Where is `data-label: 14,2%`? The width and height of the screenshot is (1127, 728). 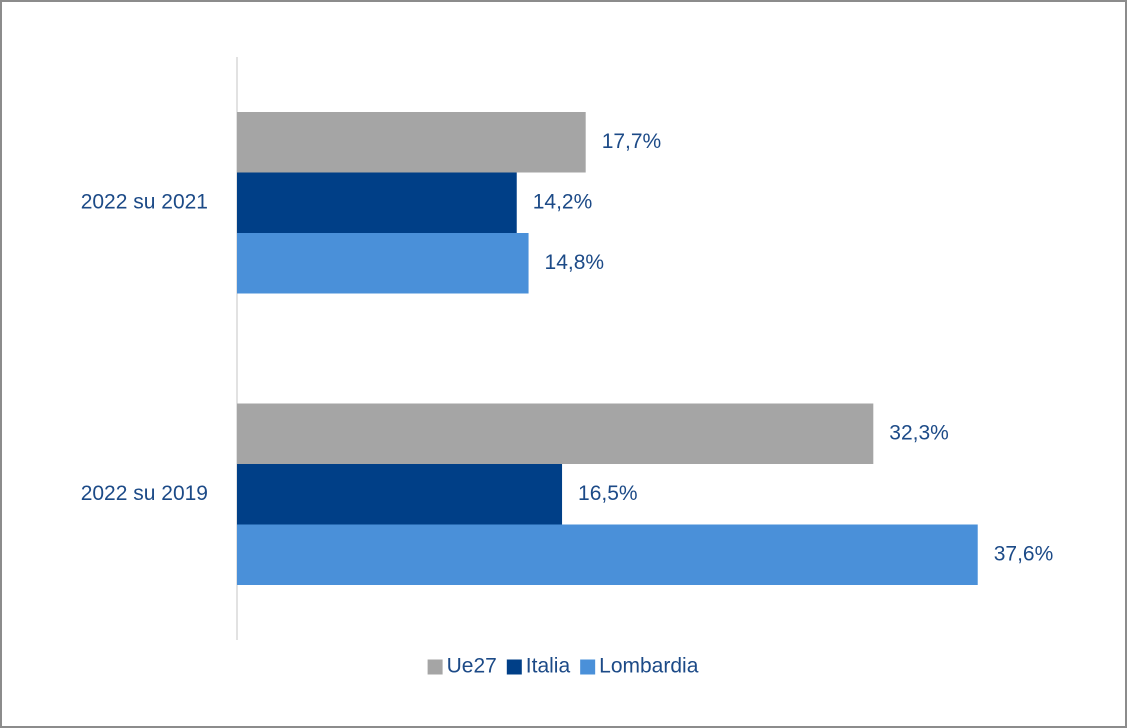
data-label: 14,2% is located at coordinates (563, 201).